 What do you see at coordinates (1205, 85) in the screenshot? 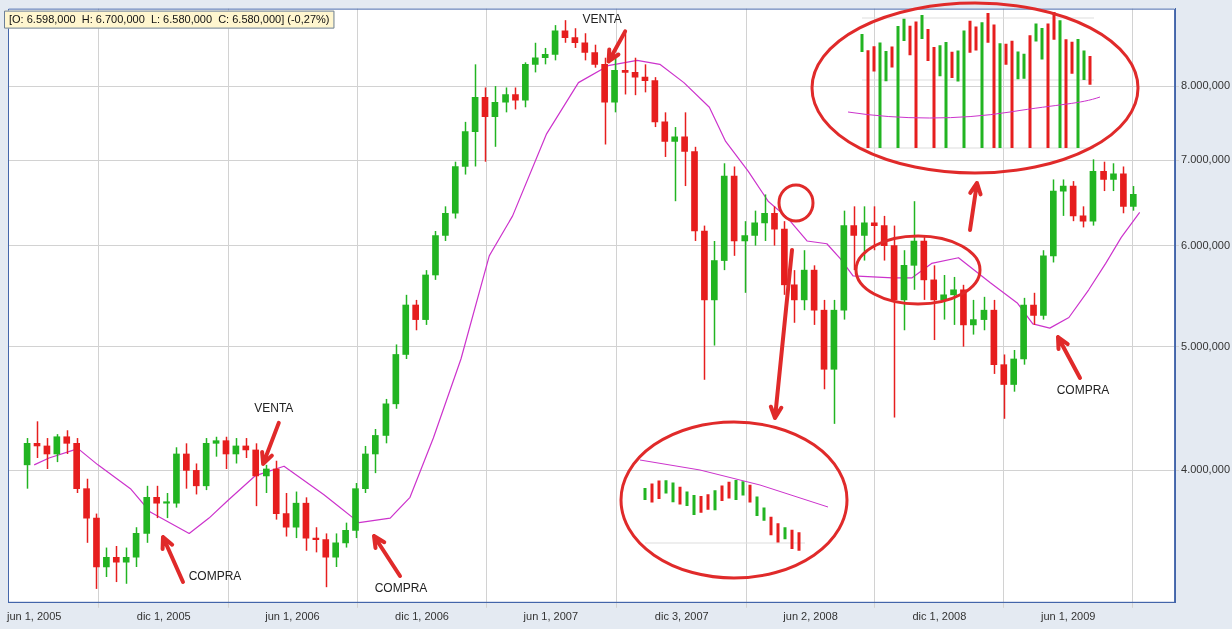
I see `y-tick-label: 8.000,000` at bounding box center [1205, 85].